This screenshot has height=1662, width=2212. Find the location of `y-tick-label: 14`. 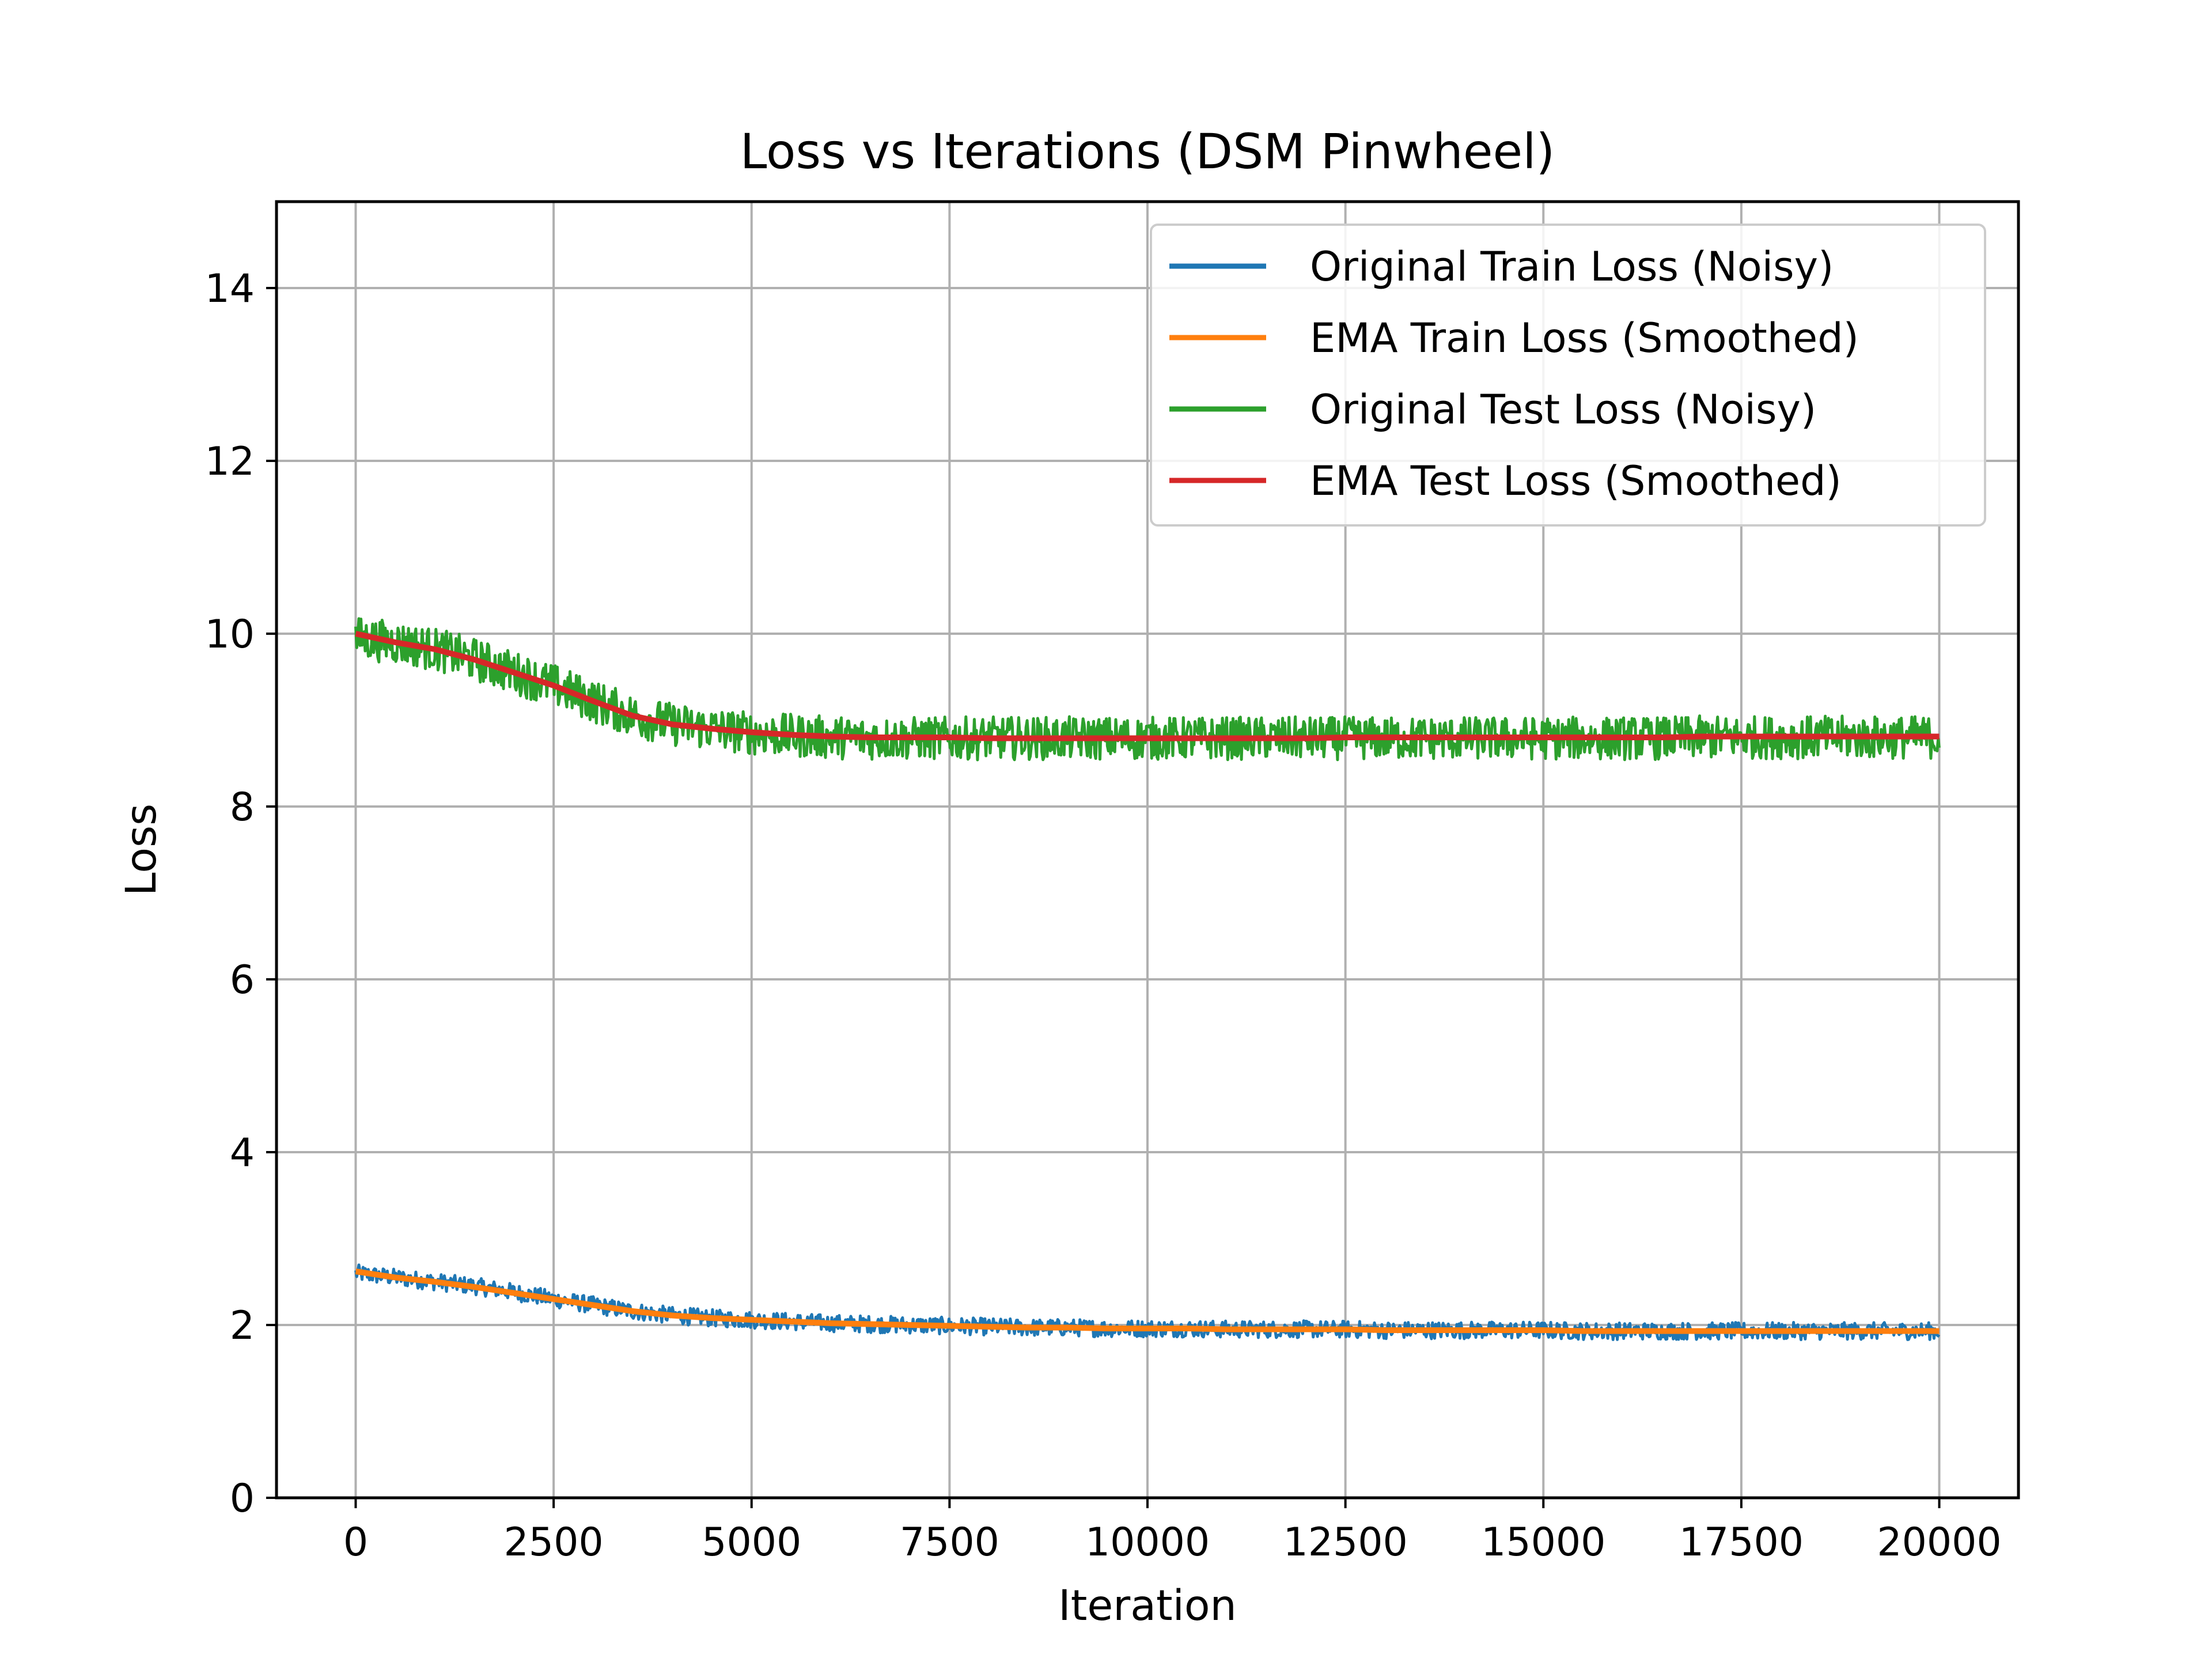

y-tick-label: 14 is located at coordinates (229, 289).